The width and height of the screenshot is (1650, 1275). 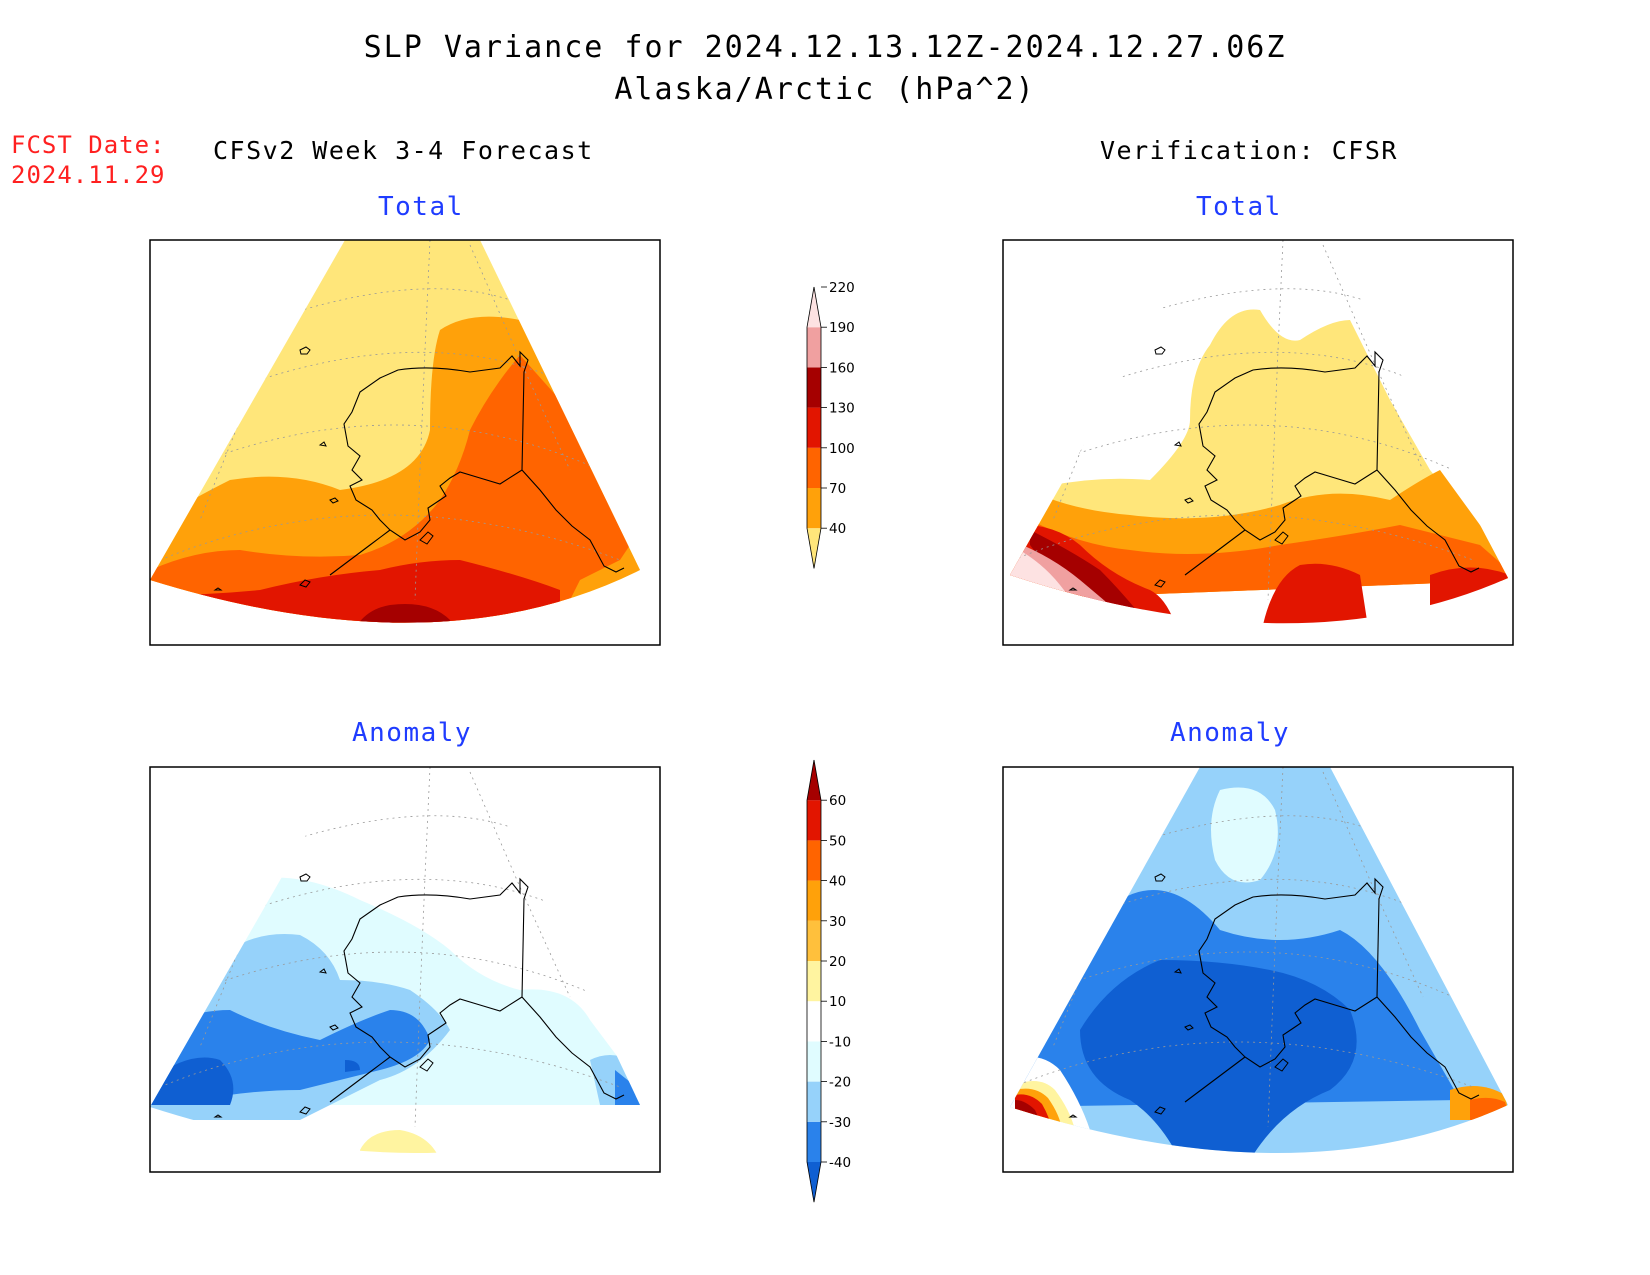 What do you see at coordinates (88, 145) in the screenshot?
I see `fcst-date-label: FCST Date:` at bounding box center [88, 145].